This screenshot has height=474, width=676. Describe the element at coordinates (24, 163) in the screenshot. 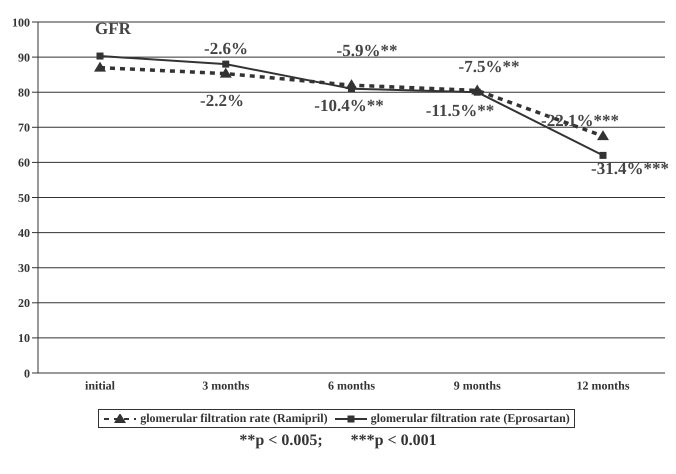

I see `y-tick-label: 60` at that location.